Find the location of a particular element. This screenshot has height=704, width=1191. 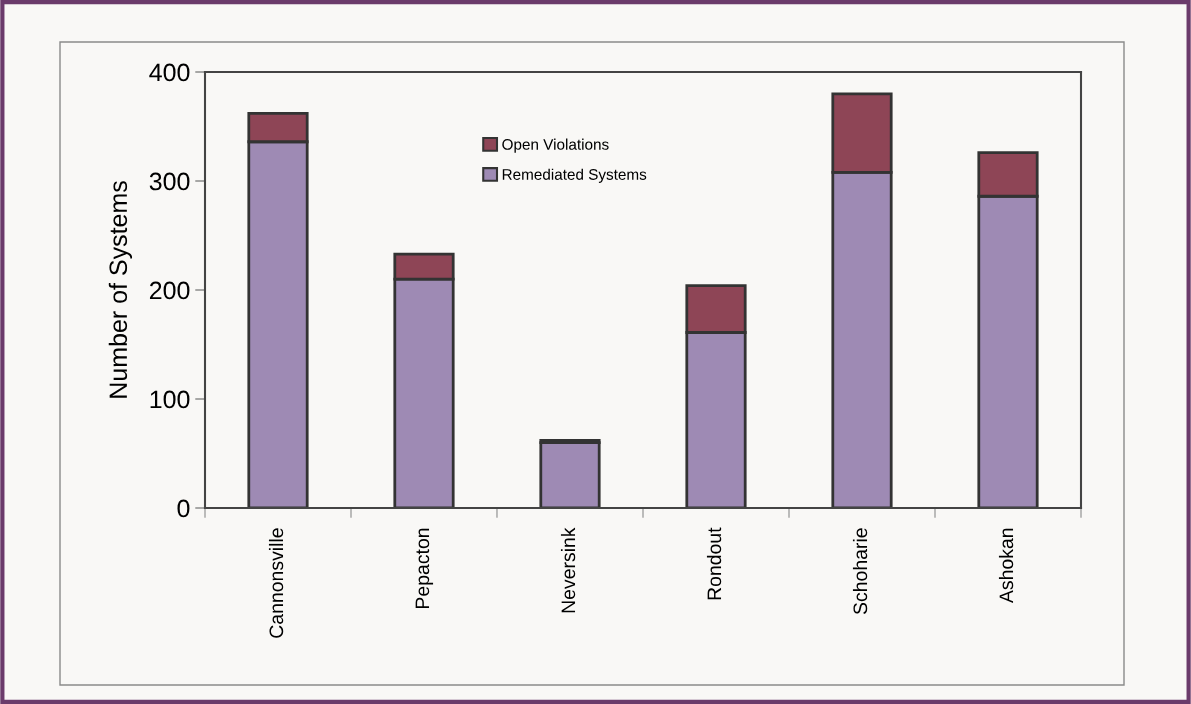

y-tick-label: 100 is located at coordinates (170, 399).